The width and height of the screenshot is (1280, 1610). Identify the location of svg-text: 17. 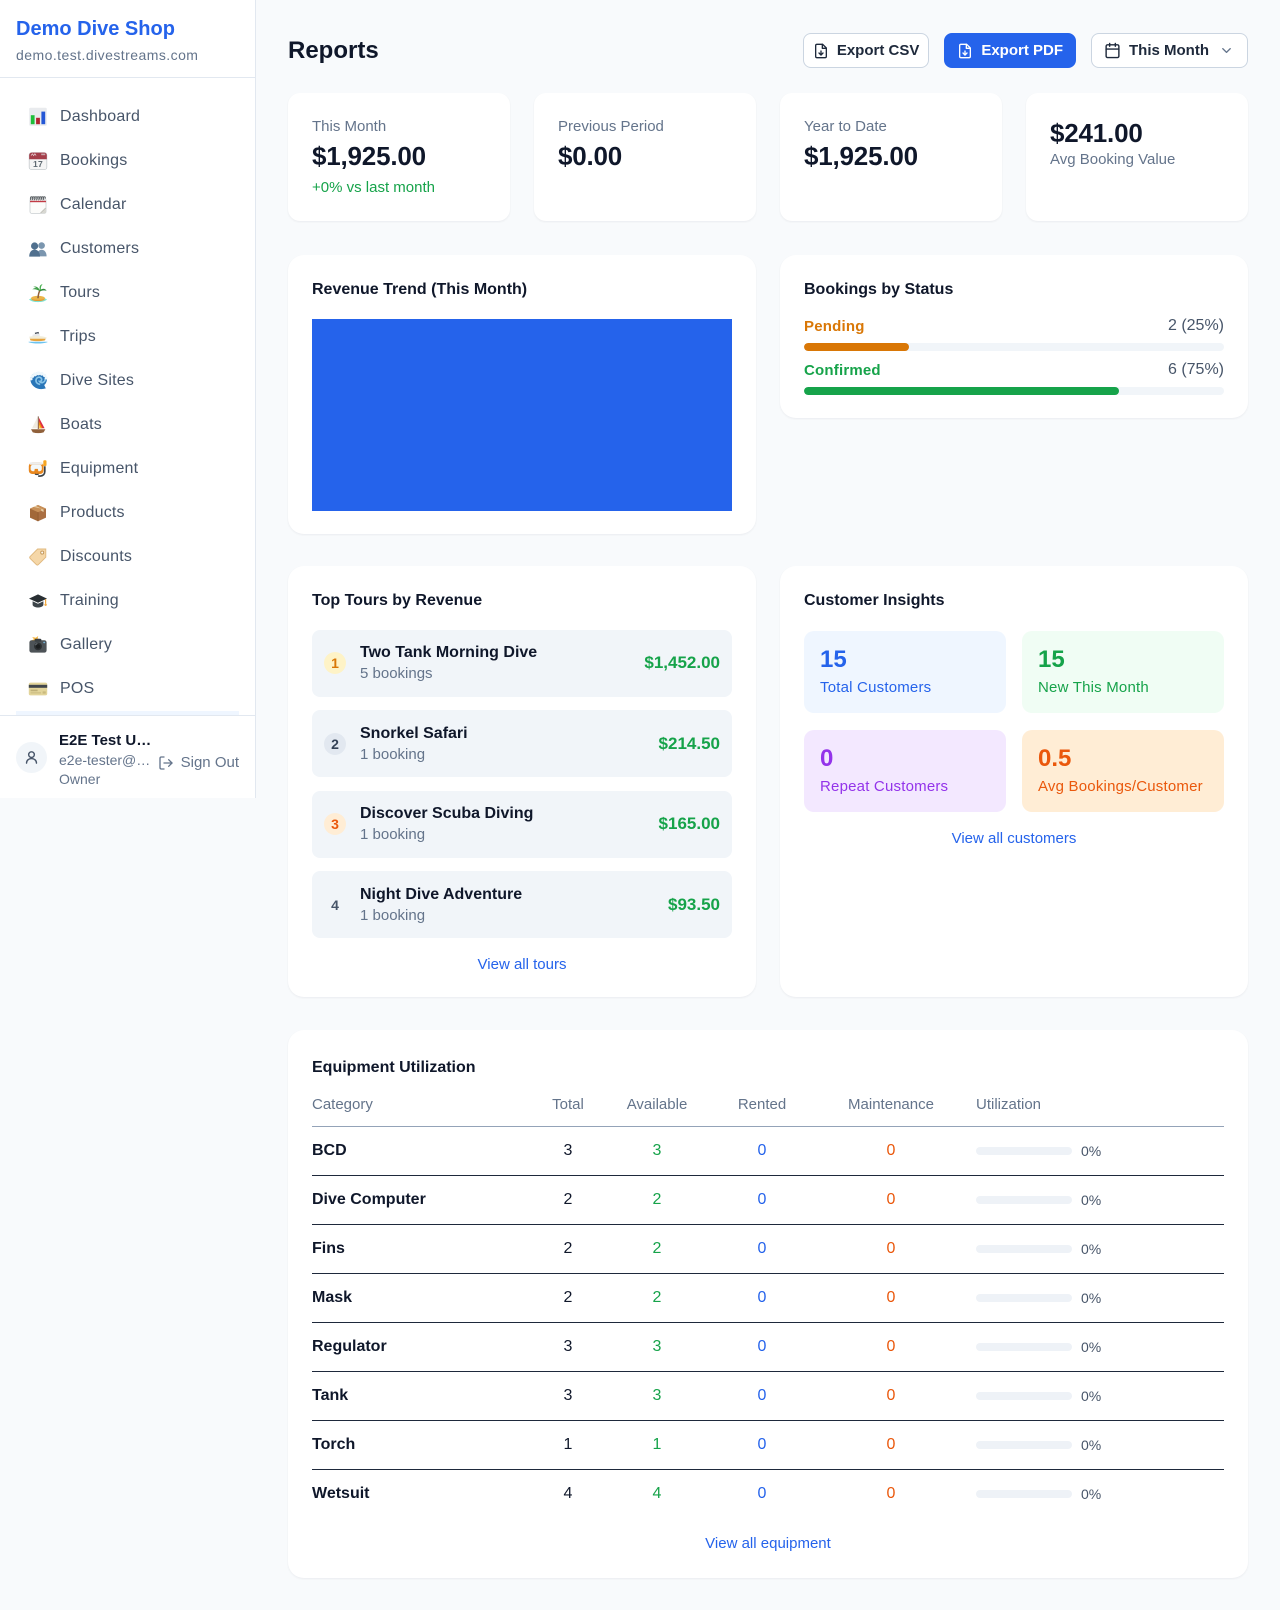
(38, 164).